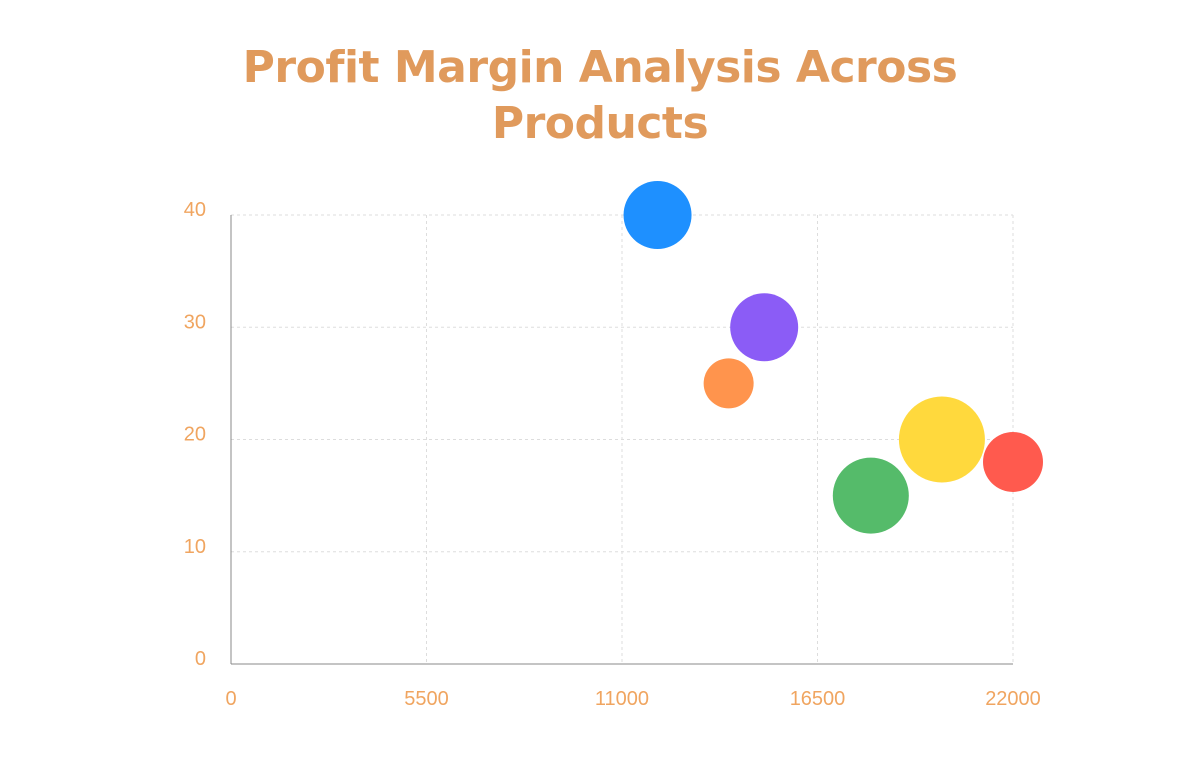  I want to click on y-tick-label: 20, so click(195, 435).